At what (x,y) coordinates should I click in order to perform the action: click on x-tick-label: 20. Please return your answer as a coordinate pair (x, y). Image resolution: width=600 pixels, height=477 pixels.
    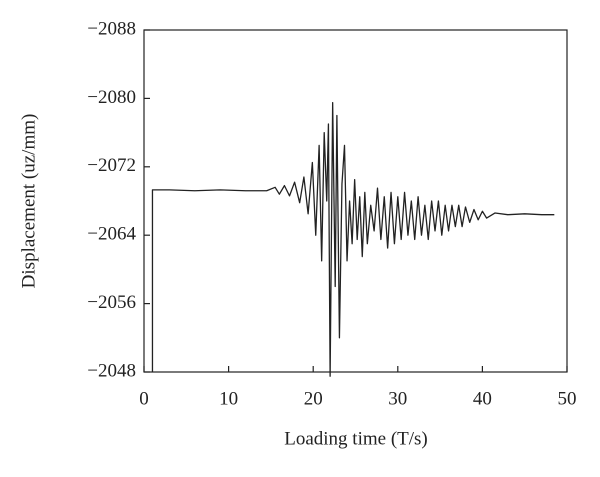
    Looking at the image, I should click on (313, 398).